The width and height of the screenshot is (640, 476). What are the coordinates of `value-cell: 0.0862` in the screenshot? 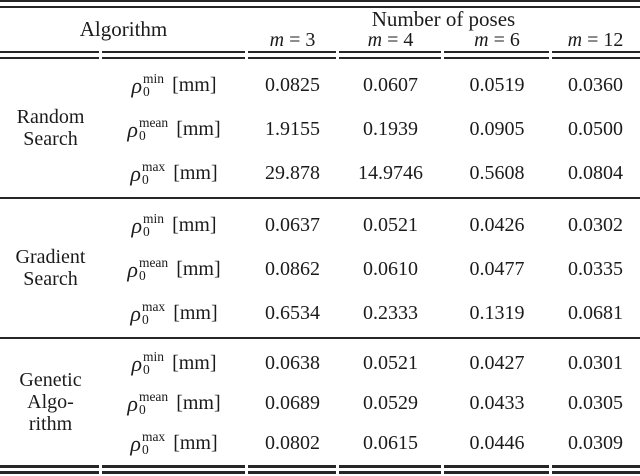 It's located at (292, 268).